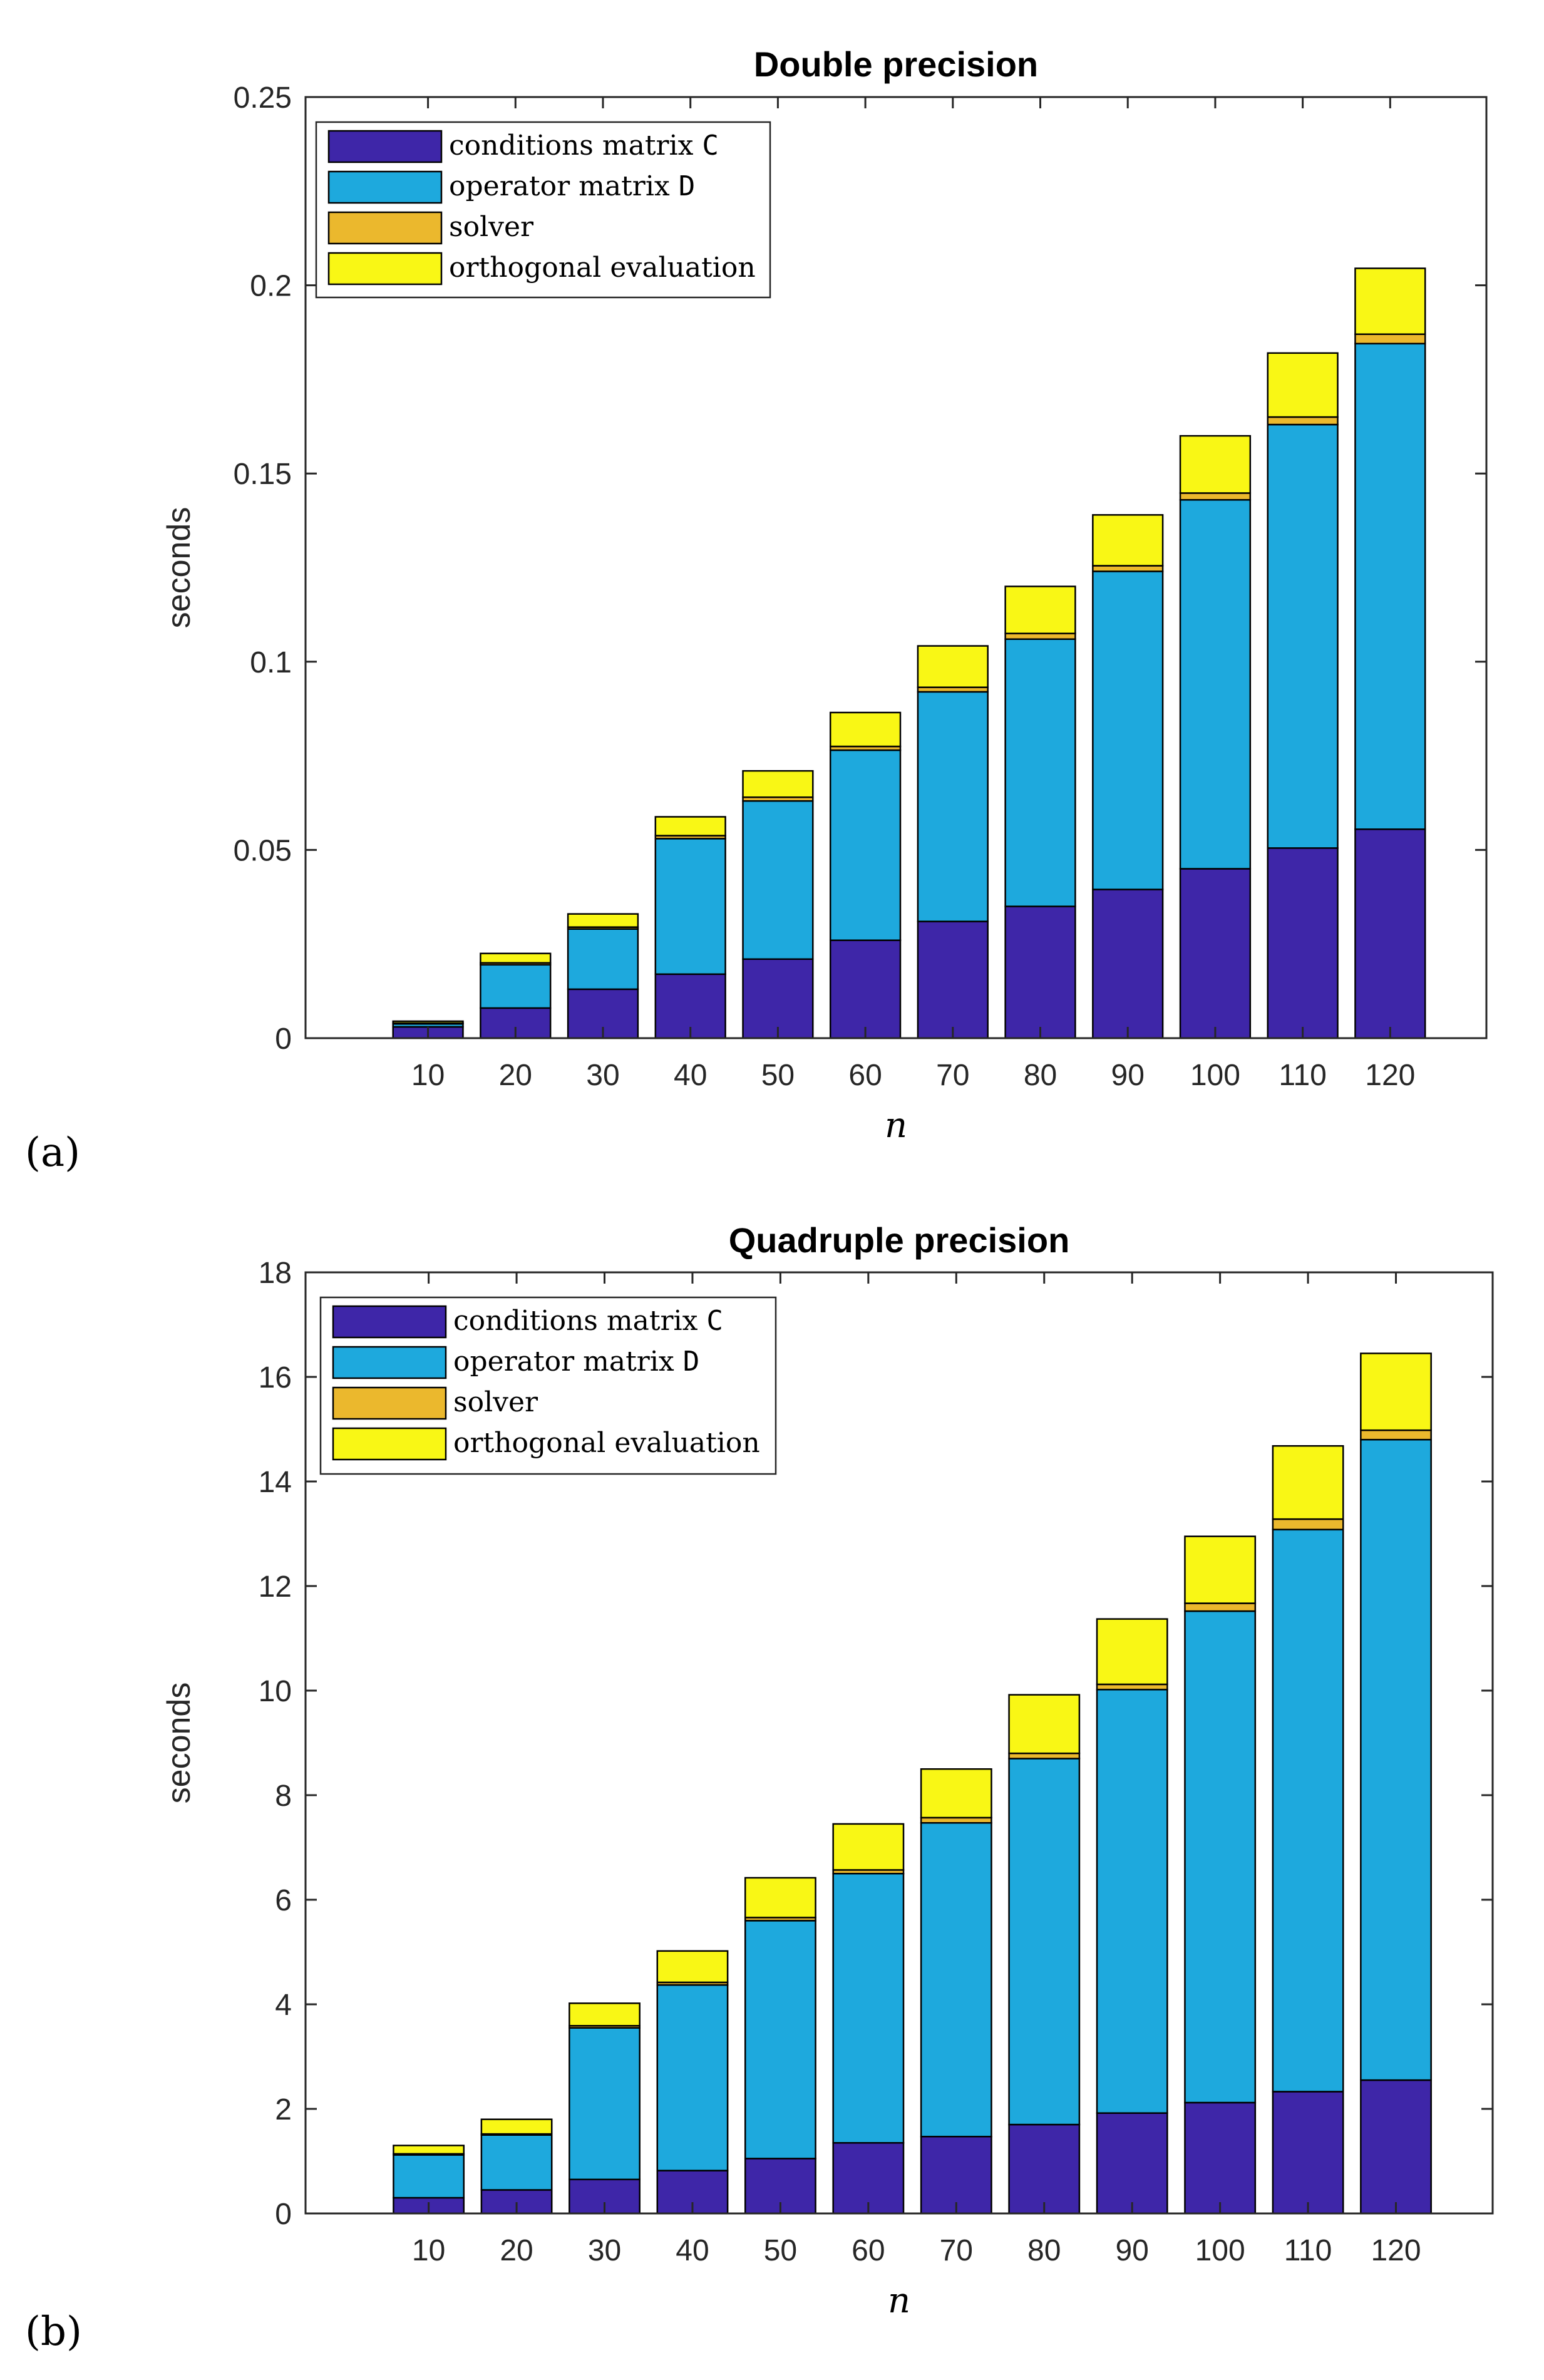  Describe the element at coordinates (283, 1900) in the screenshot. I see `y-tick-label: 6` at that location.